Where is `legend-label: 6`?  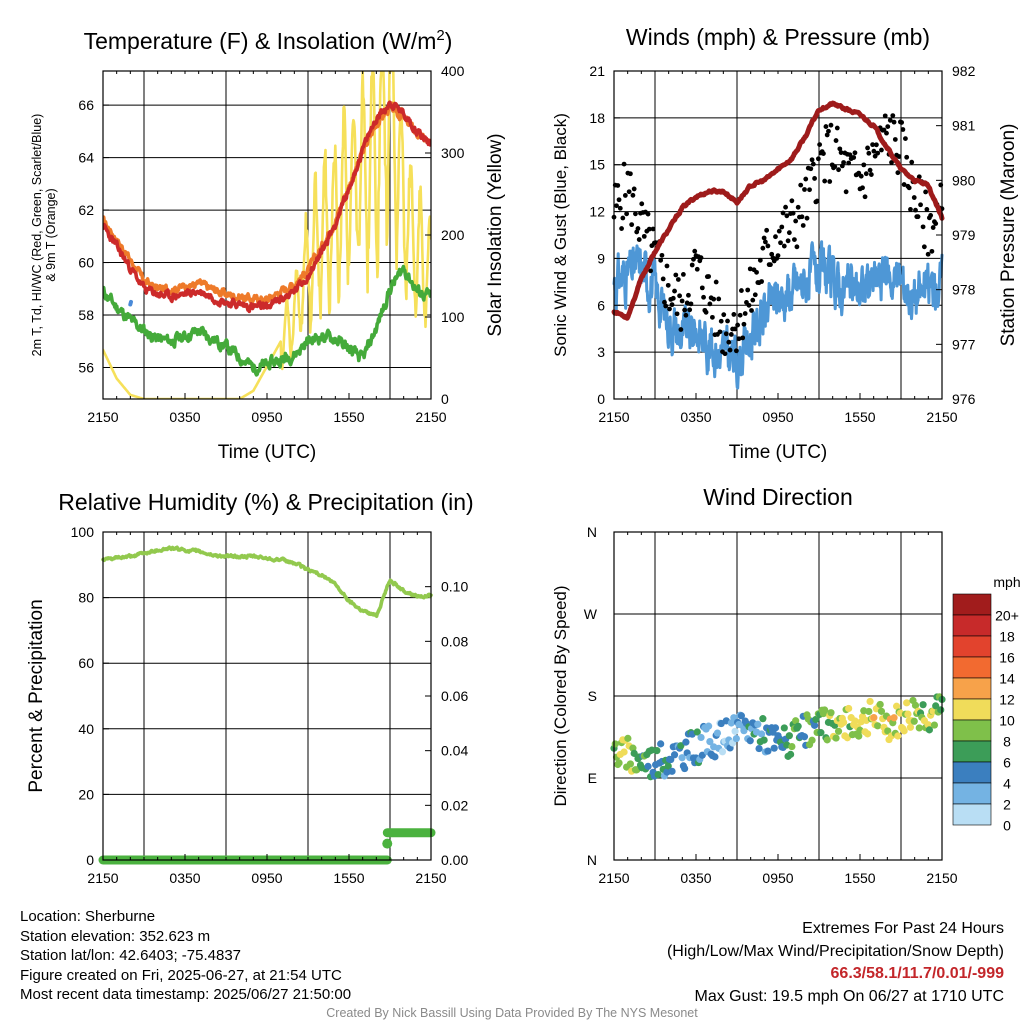 legend-label: 6 is located at coordinates (1007, 763).